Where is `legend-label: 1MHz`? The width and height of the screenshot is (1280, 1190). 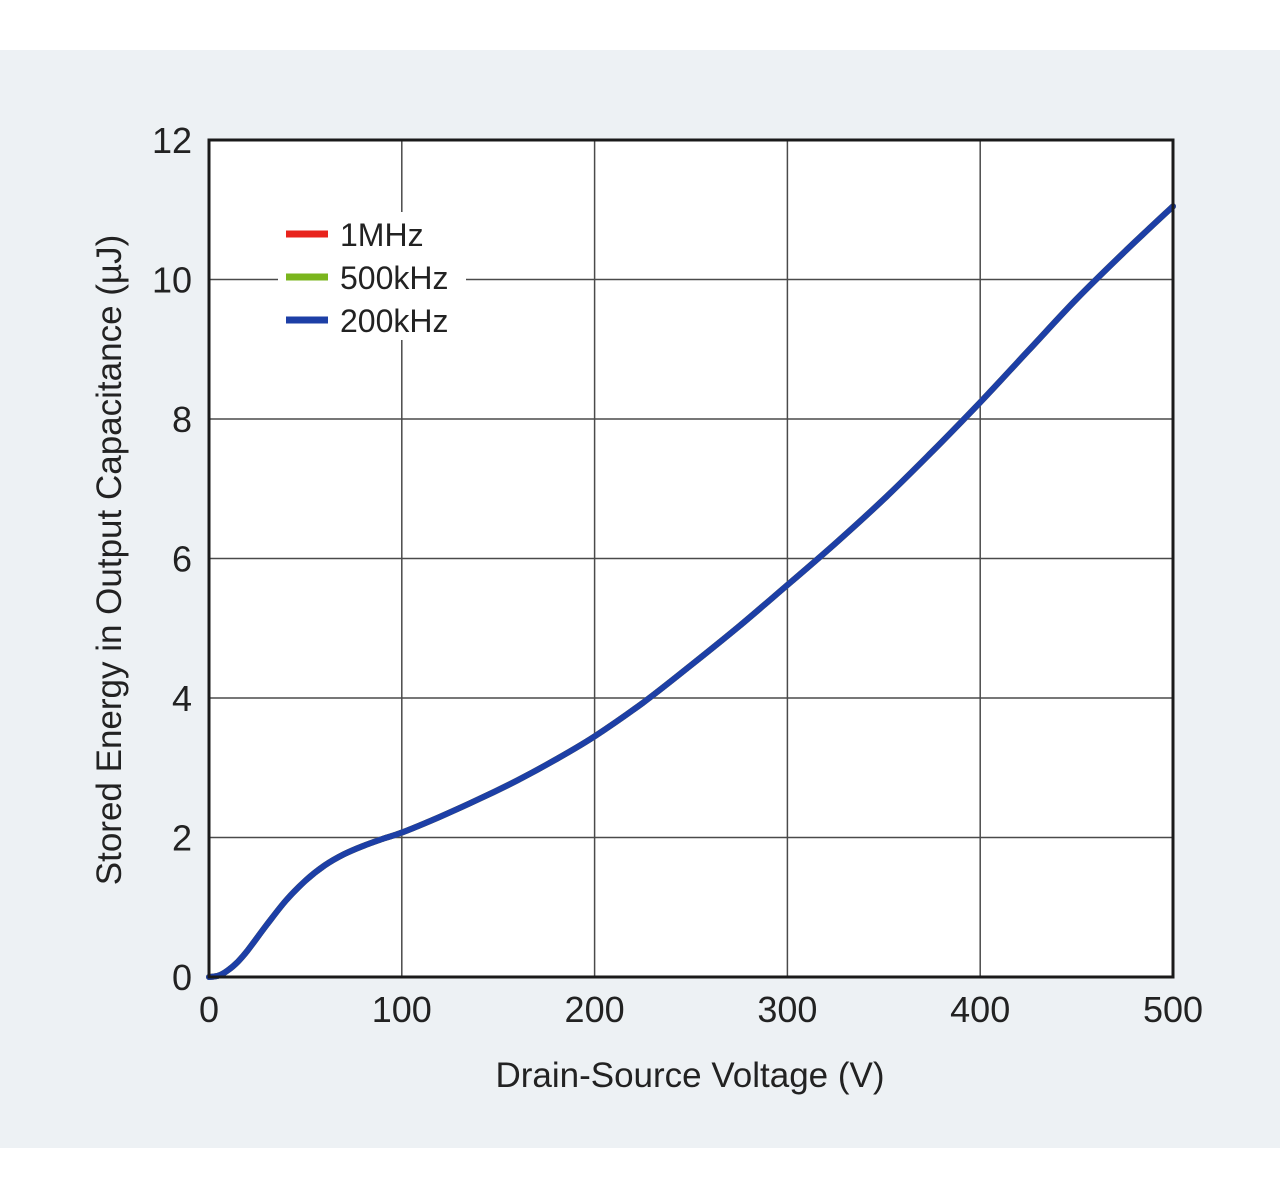
legend-label: 1MHz is located at coordinates (382, 235).